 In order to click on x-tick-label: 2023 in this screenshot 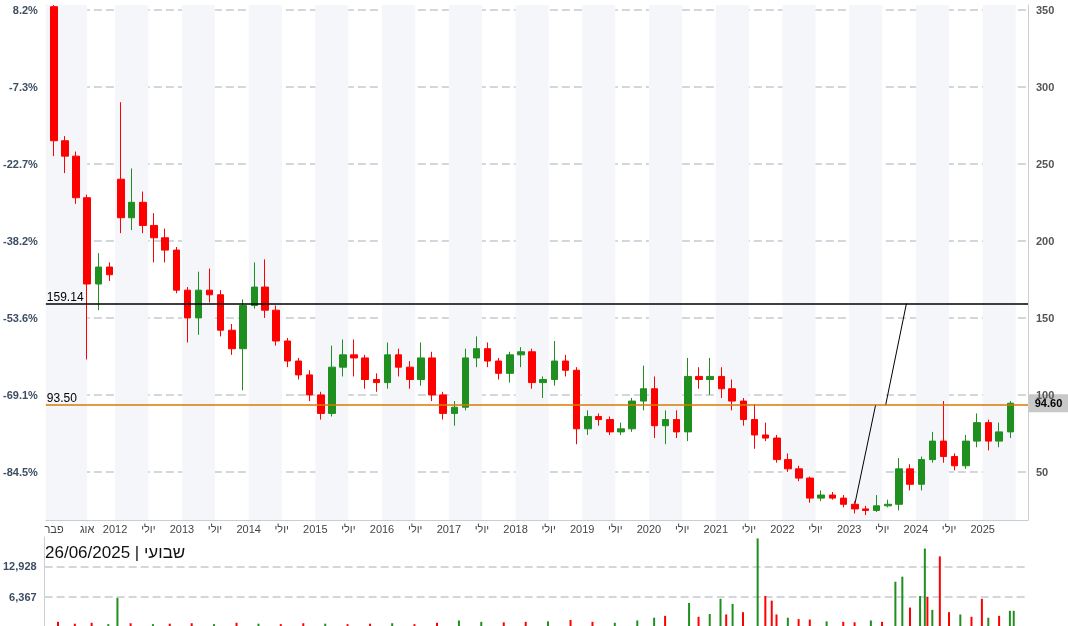, I will do `click(849, 528)`.